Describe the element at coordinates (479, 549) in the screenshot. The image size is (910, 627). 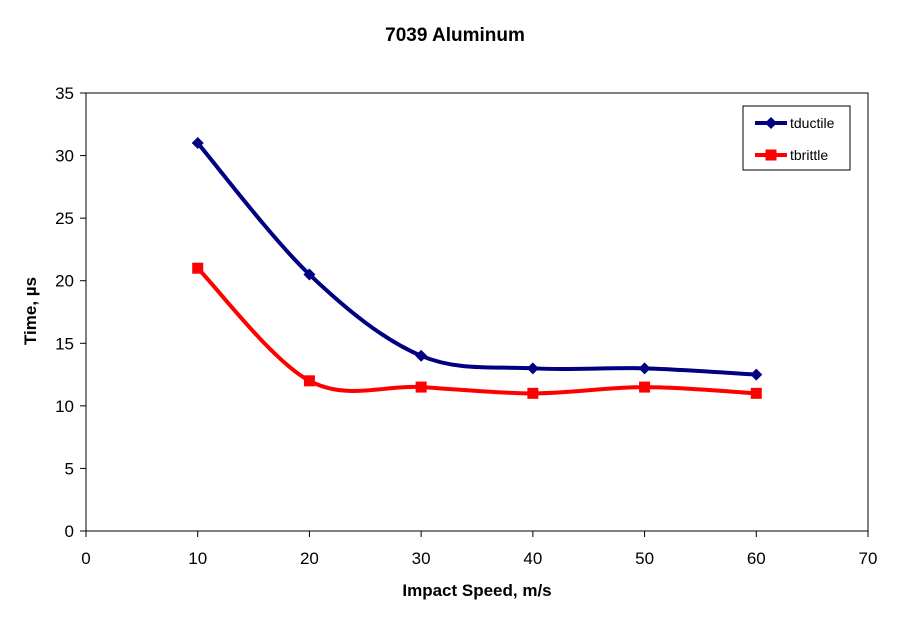
I see `x-axis: 0 10 20 30 40 50 60 70` at that location.